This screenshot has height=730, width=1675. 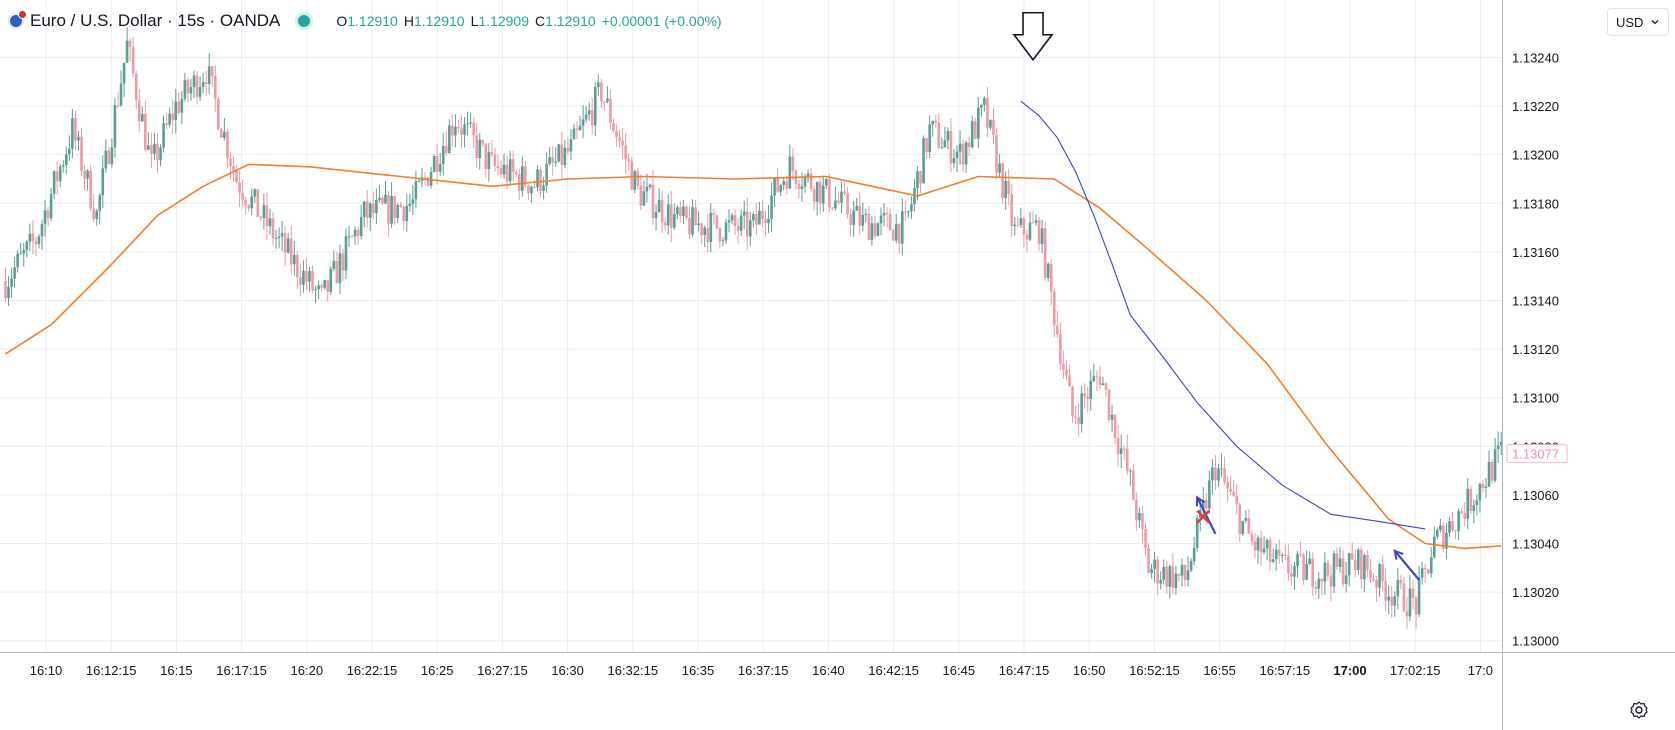 I want to click on ohlc-close: C1.12910, so click(x=565, y=21).